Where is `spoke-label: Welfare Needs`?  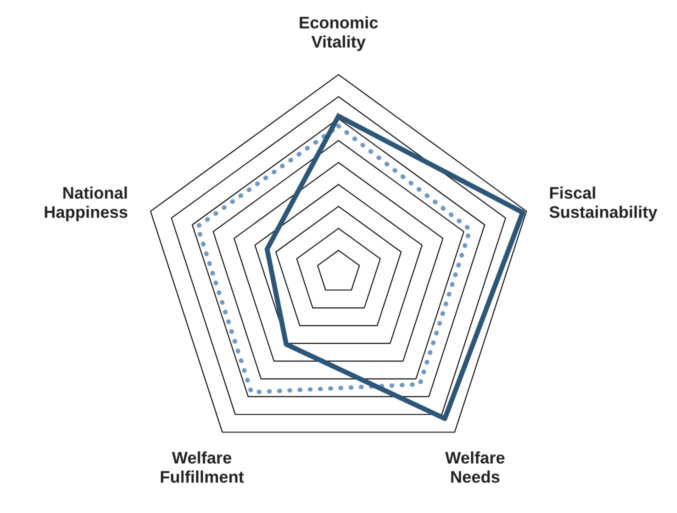 spoke-label: Welfare Needs is located at coordinates (474, 467).